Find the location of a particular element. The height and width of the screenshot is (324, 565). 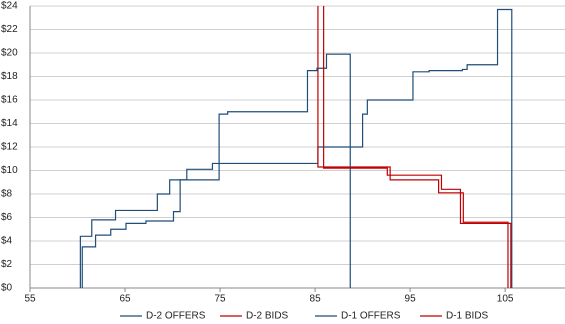

x-tick-label: 85 is located at coordinates (316, 299).